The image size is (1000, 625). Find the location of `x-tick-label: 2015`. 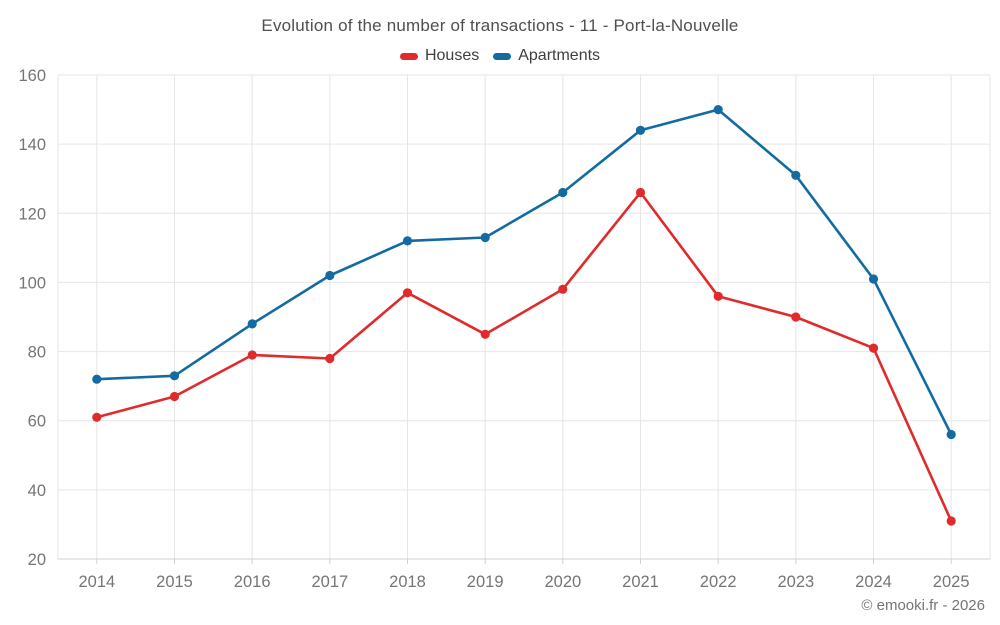

x-tick-label: 2015 is located at coordinates (174, 582).